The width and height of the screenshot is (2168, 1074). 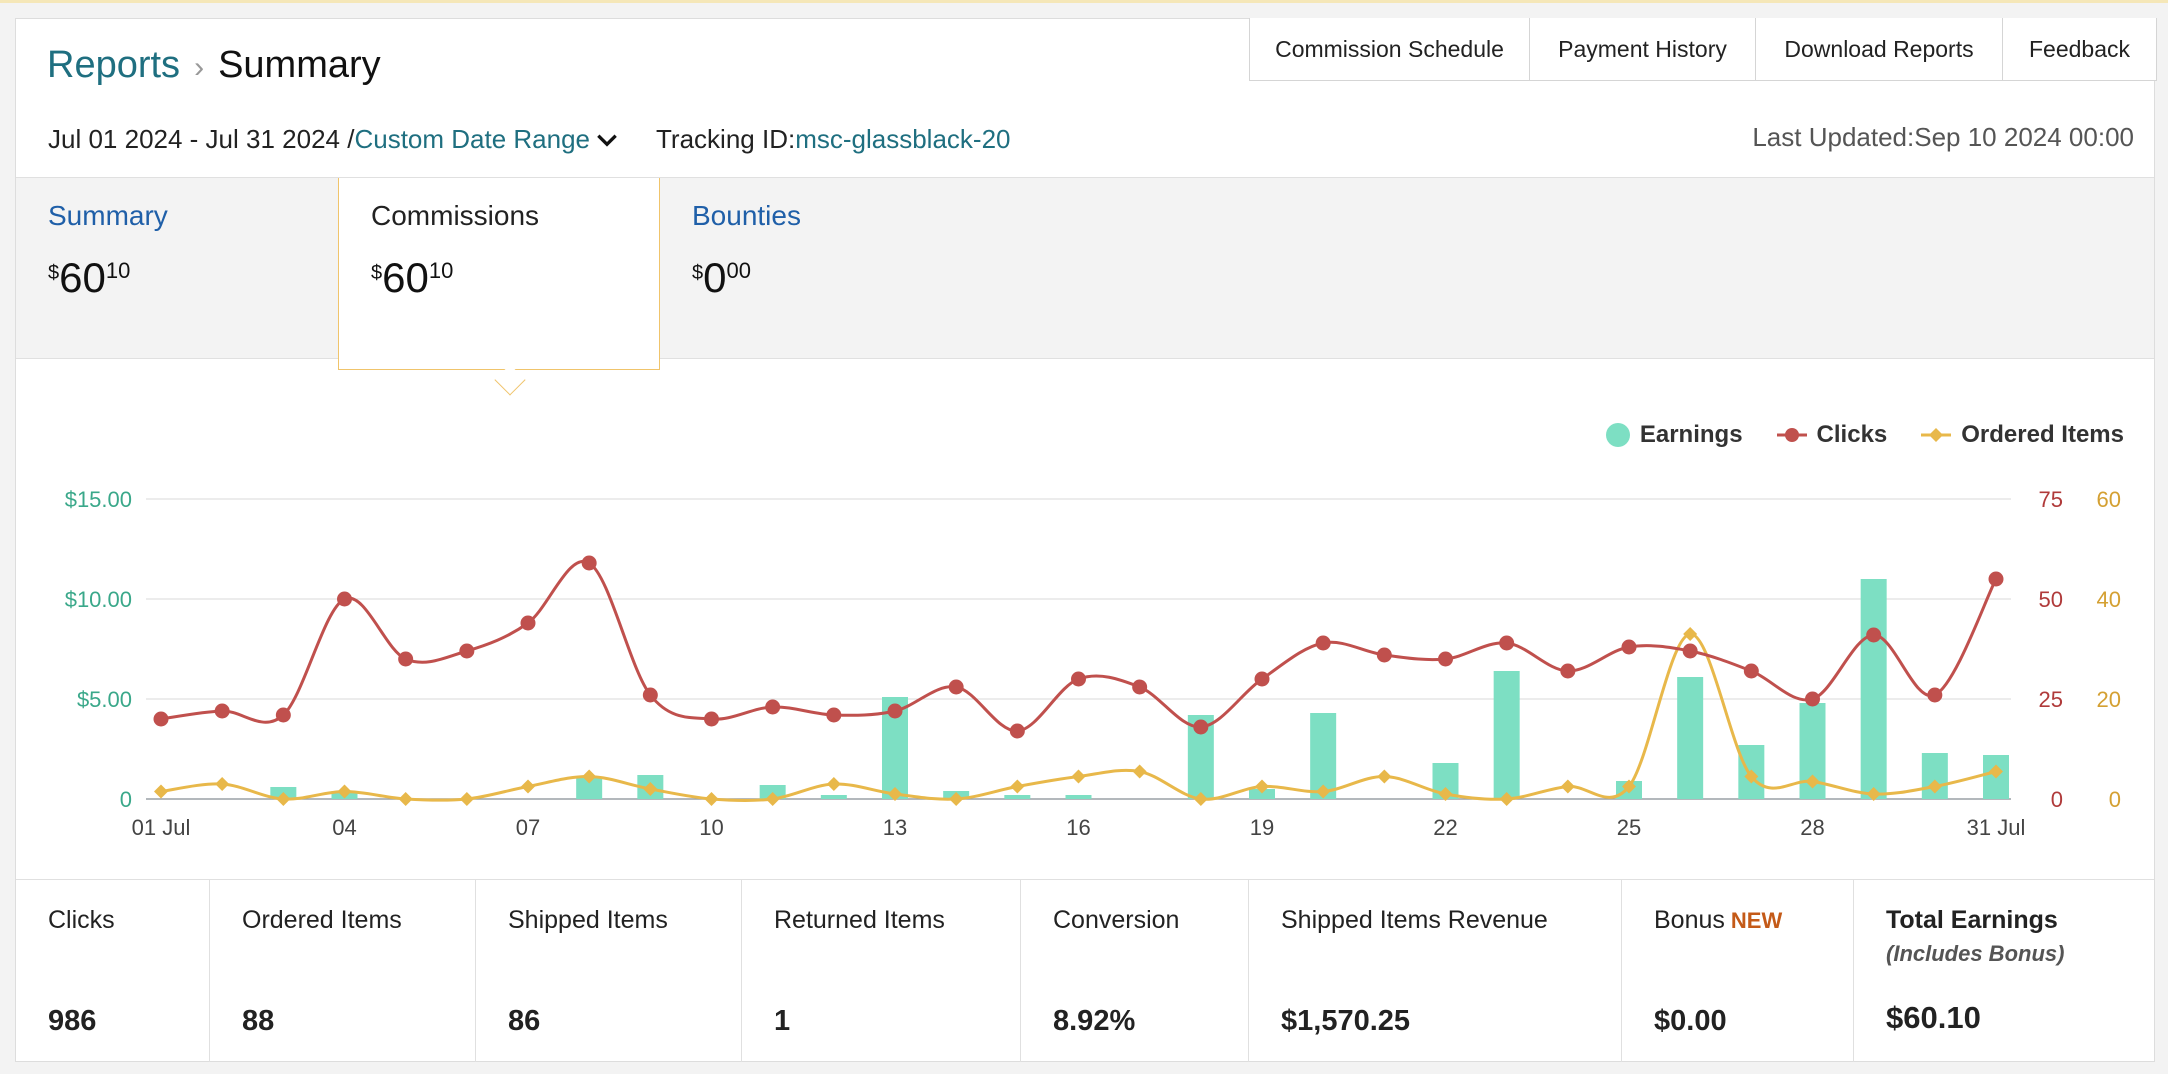 I want to click on tab-commissions-amount: $6010, so click(x=412, y=277).